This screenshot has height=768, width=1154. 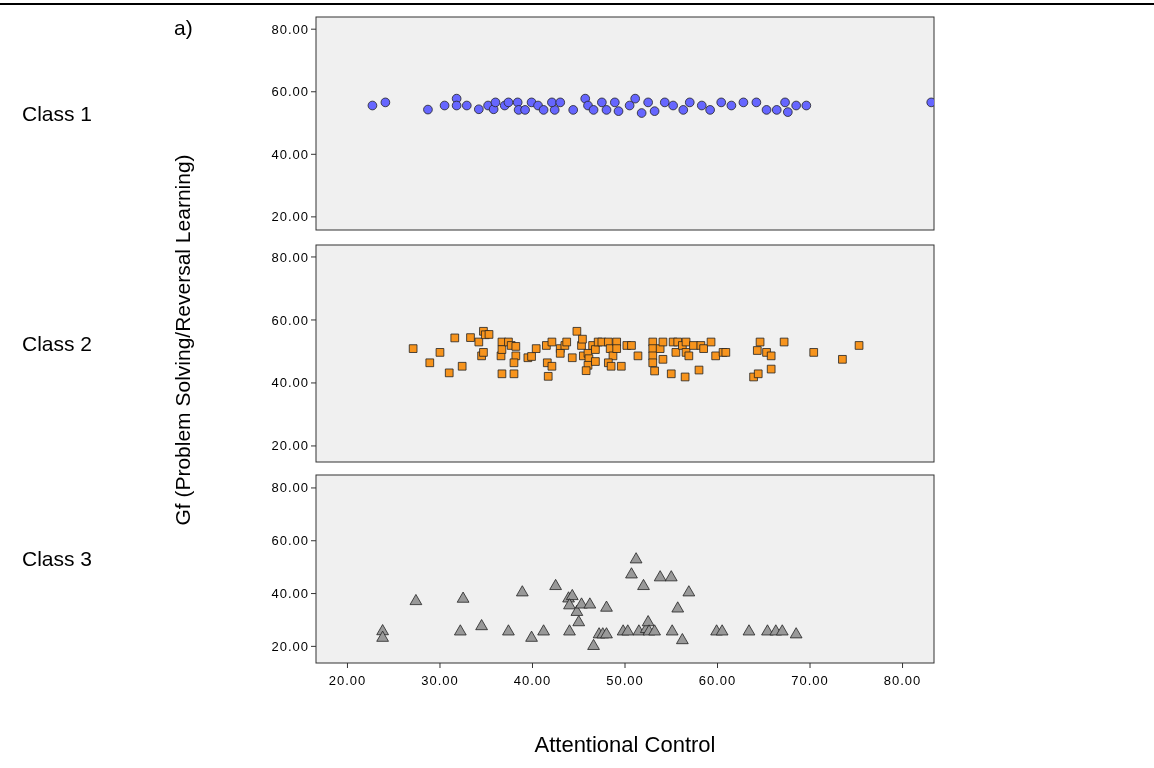 I want to click on text: a), so click(x=183, y=27).